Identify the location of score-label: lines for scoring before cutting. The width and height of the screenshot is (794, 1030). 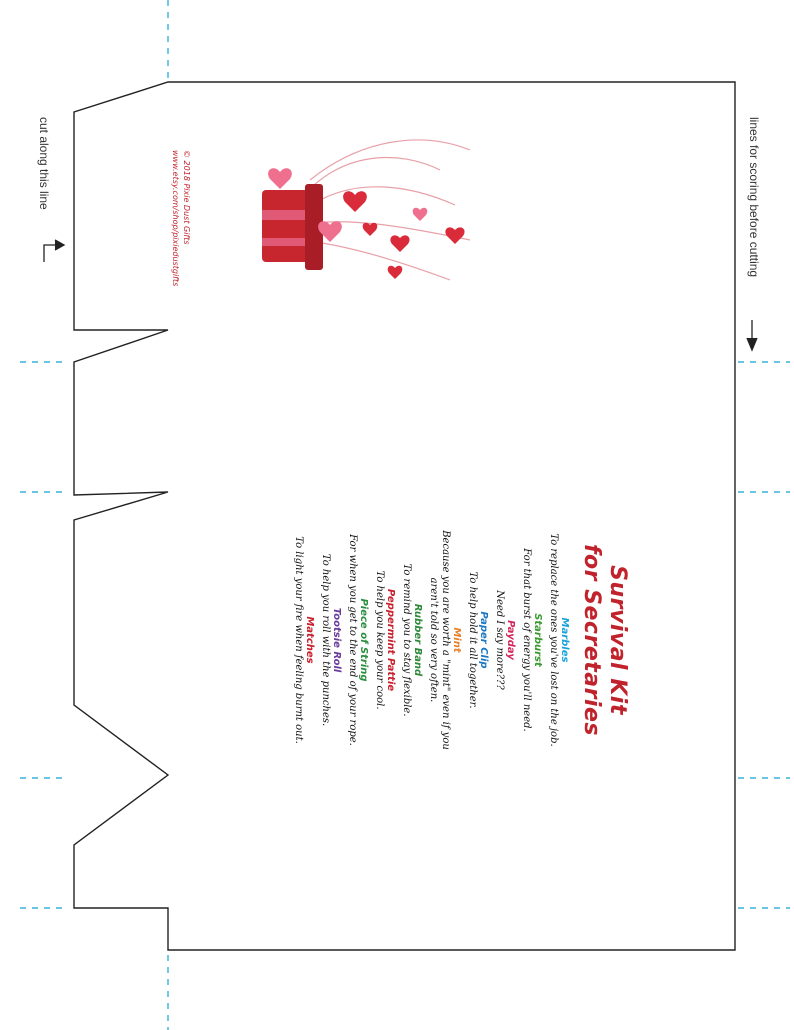
(754, 238).